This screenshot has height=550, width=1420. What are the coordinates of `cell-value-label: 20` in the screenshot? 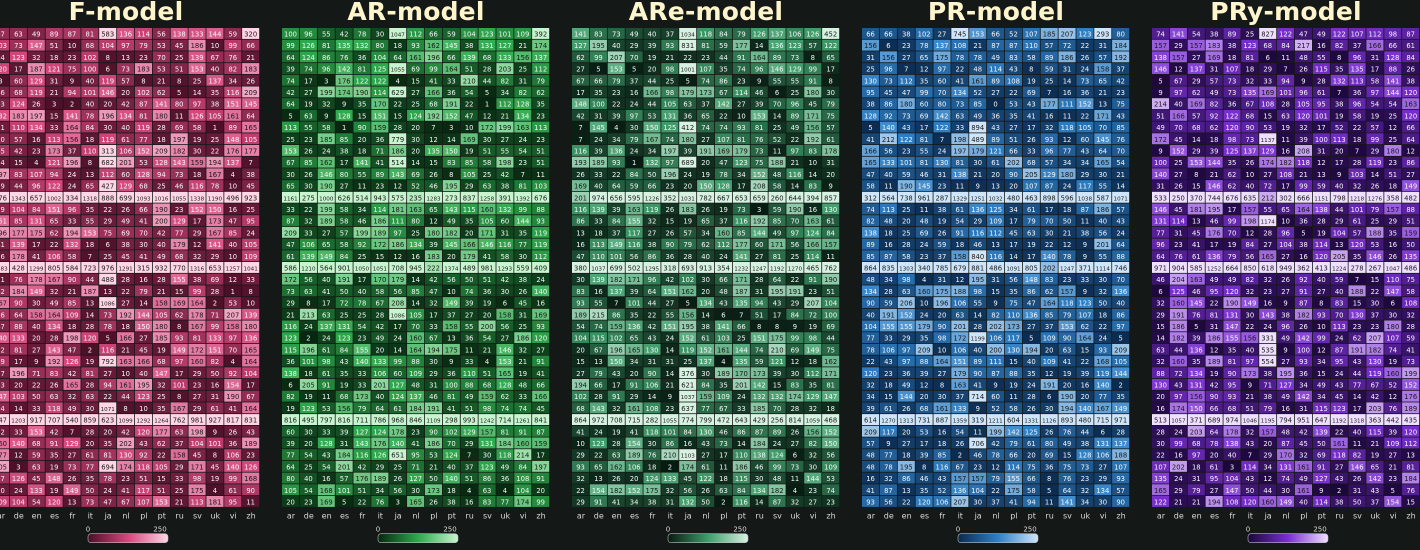 It's located at (1013, 187).